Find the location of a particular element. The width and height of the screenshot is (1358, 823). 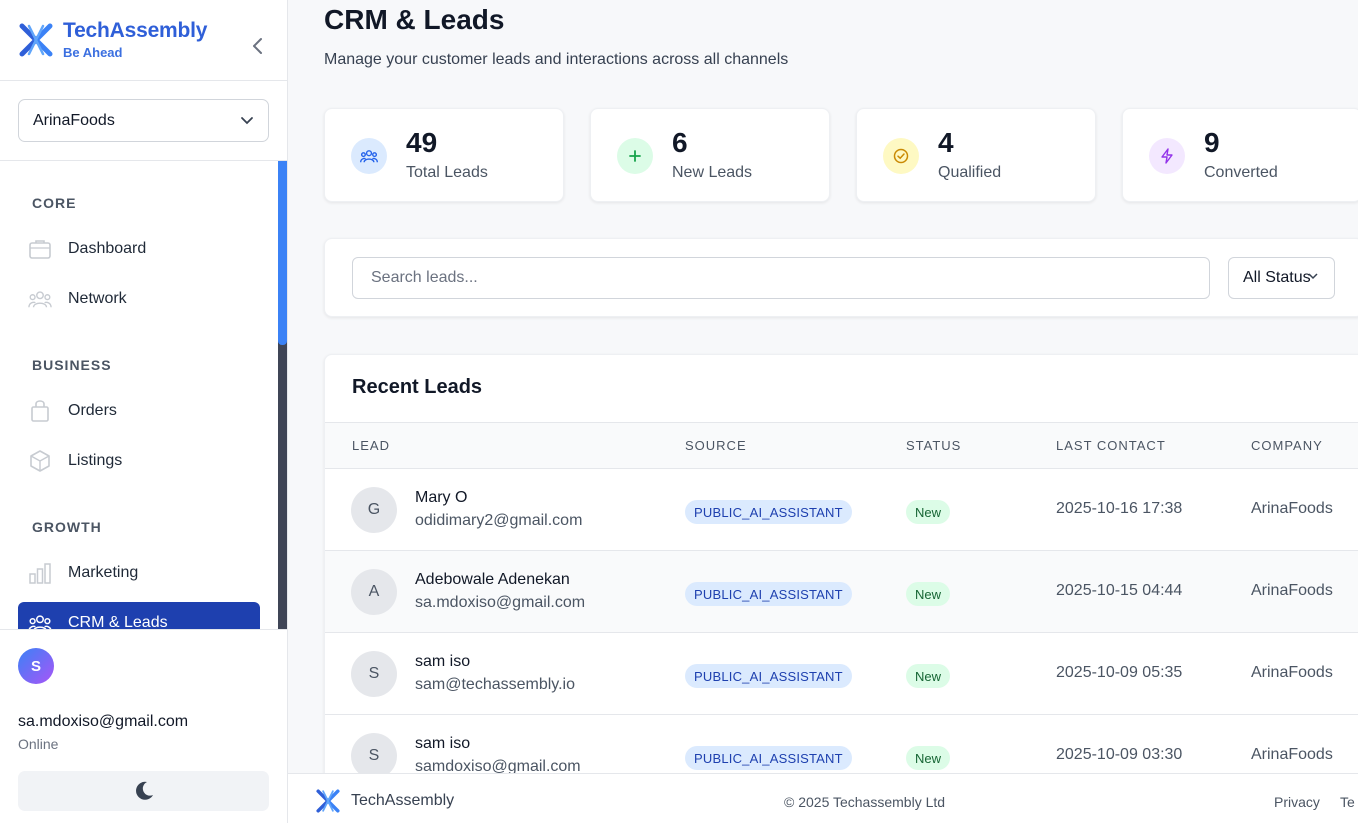

stat-label: New Leads is located at coordinates (712, 172).